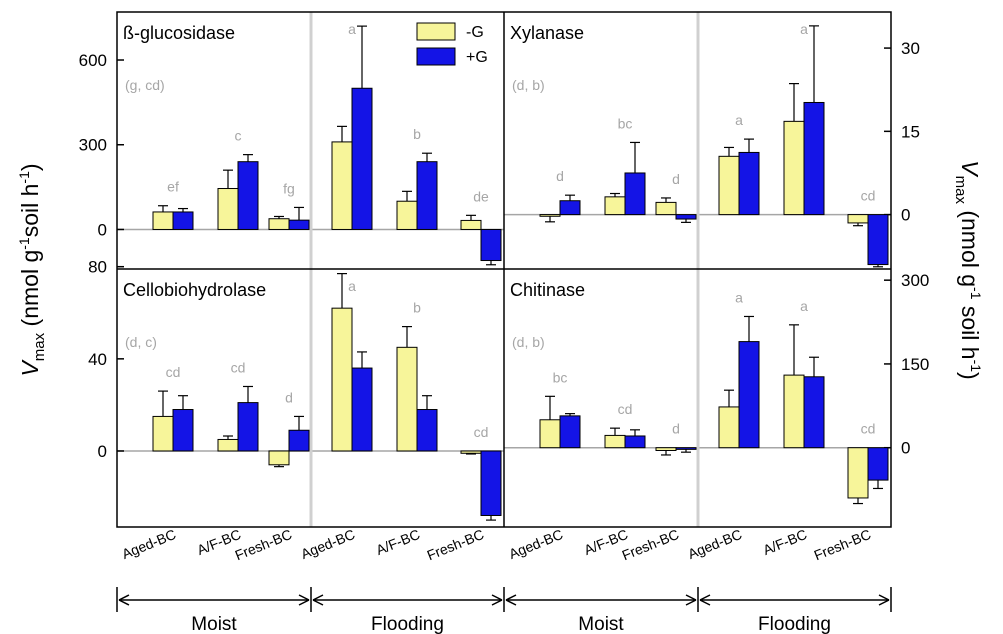  I want to click on left-axis-title: Vmax (nmol g-1soil h-1), so click(32, 269).